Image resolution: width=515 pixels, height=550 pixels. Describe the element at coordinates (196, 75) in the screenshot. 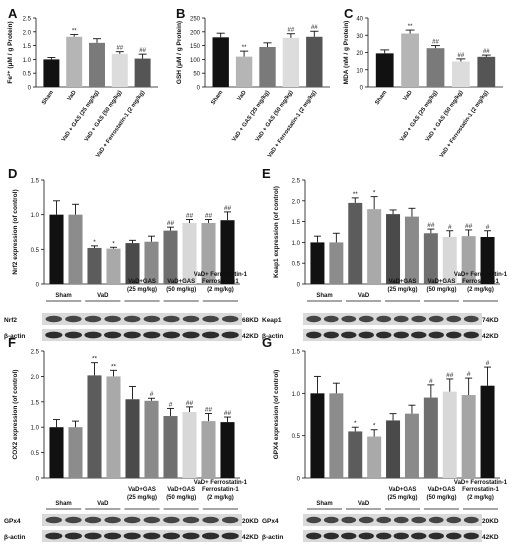

I see `y-tick-label: 50` at that location.